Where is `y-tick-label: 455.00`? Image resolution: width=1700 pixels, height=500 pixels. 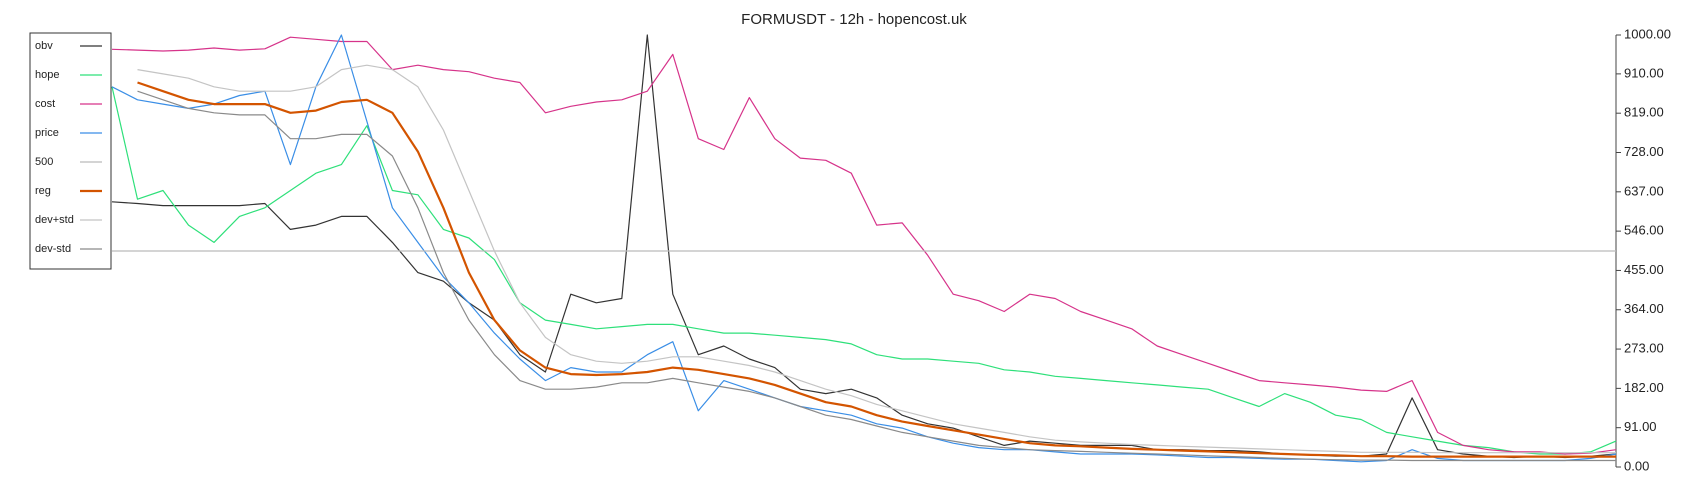 y-tick-label: 455.00 is located at coordinates (1644, 269).